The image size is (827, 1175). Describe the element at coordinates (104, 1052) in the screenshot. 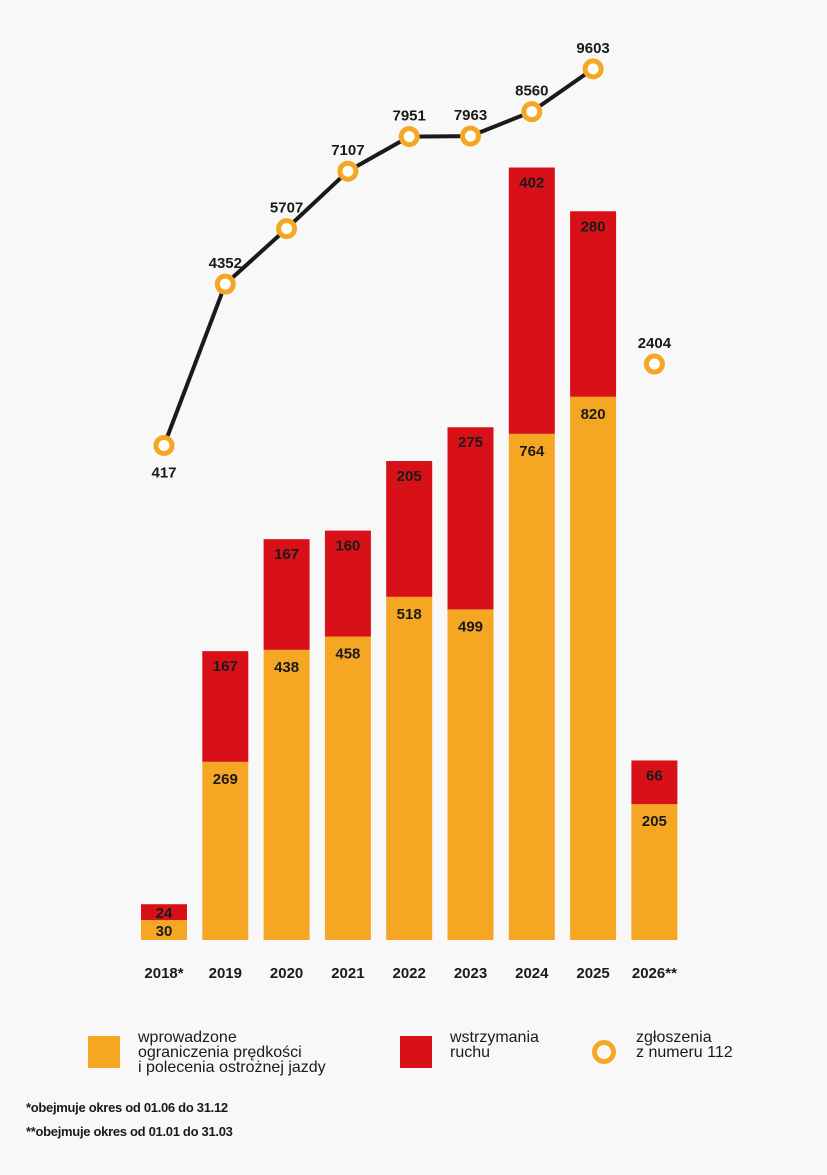

I see `legend-swatch-orange` at that location.